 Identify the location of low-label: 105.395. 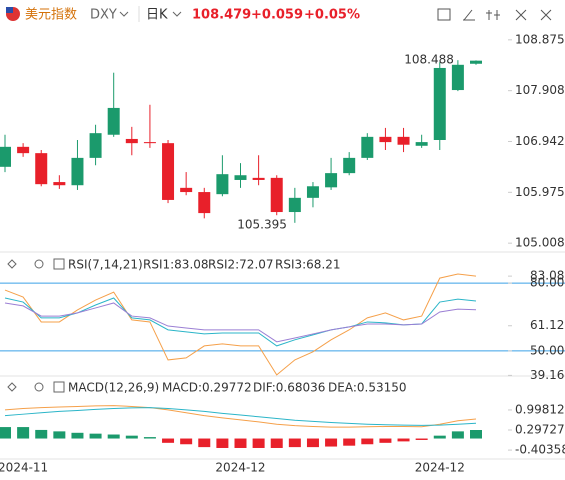
(262, 224).